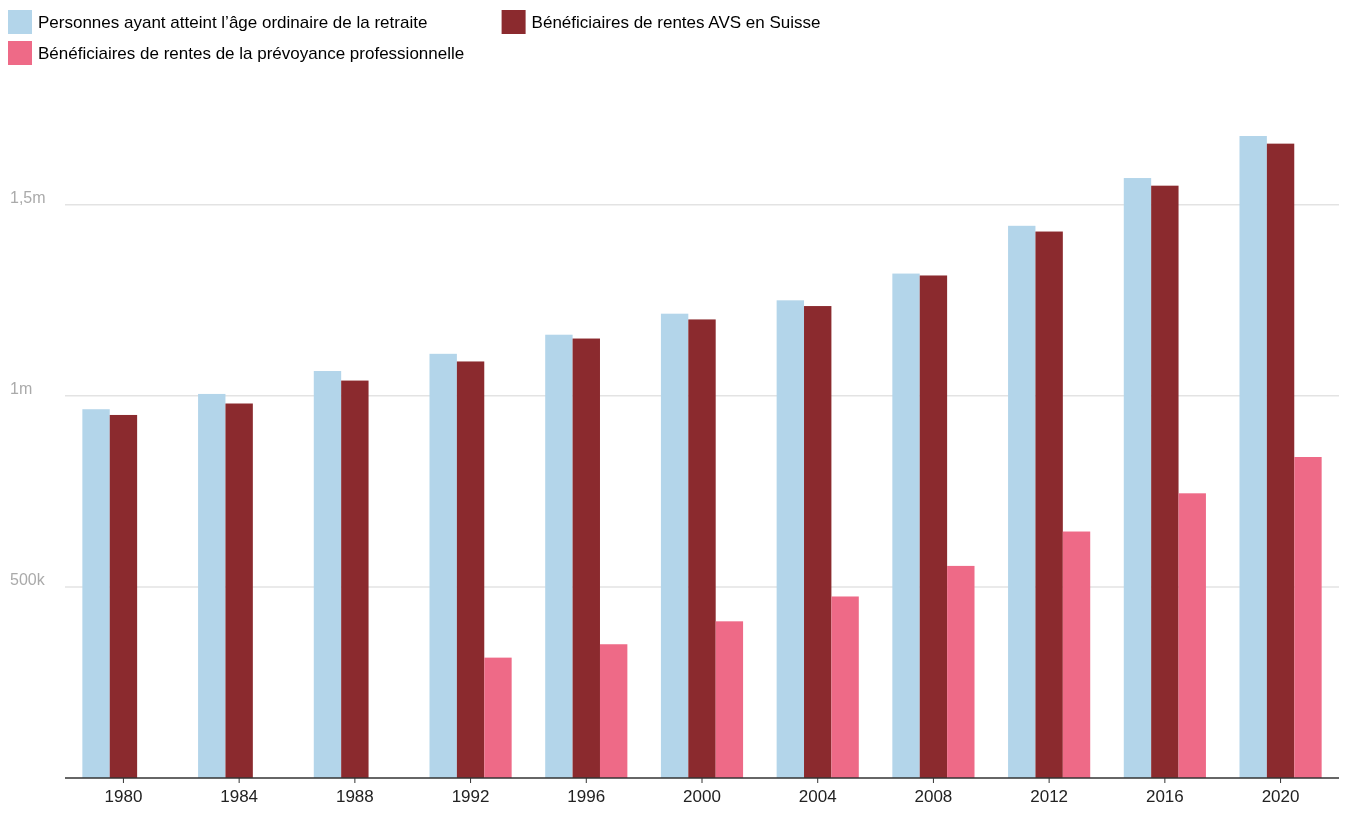 The width and height of the screenshot is (1347, 815). What do you see at coordinates (233, 22) in the screenshot?
I see `legend-label: Personnes ayant atteint l’âge ordinaire de la retraite` at bounding box center [233, 22].